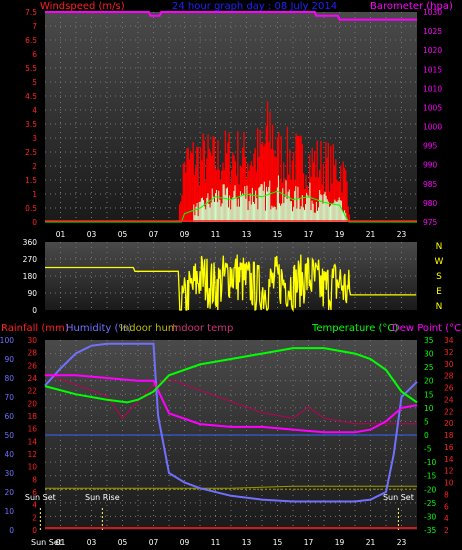 This screenshot has width=462, height=550. Describe the element at coordinates (34, 492) in the screenshot. I see `rain-tick: 6` at that location.